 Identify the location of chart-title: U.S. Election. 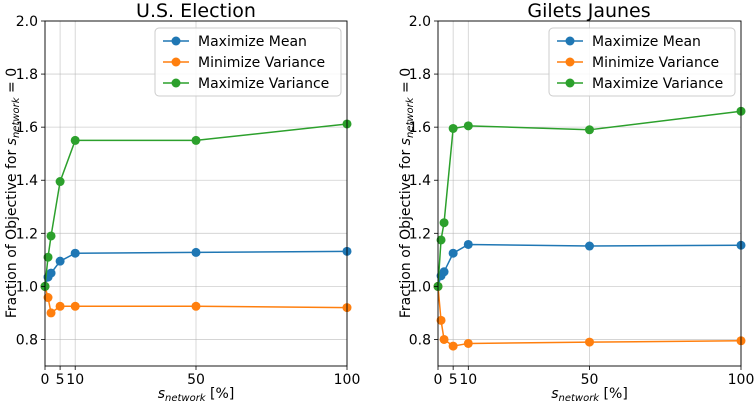
(196, 11).